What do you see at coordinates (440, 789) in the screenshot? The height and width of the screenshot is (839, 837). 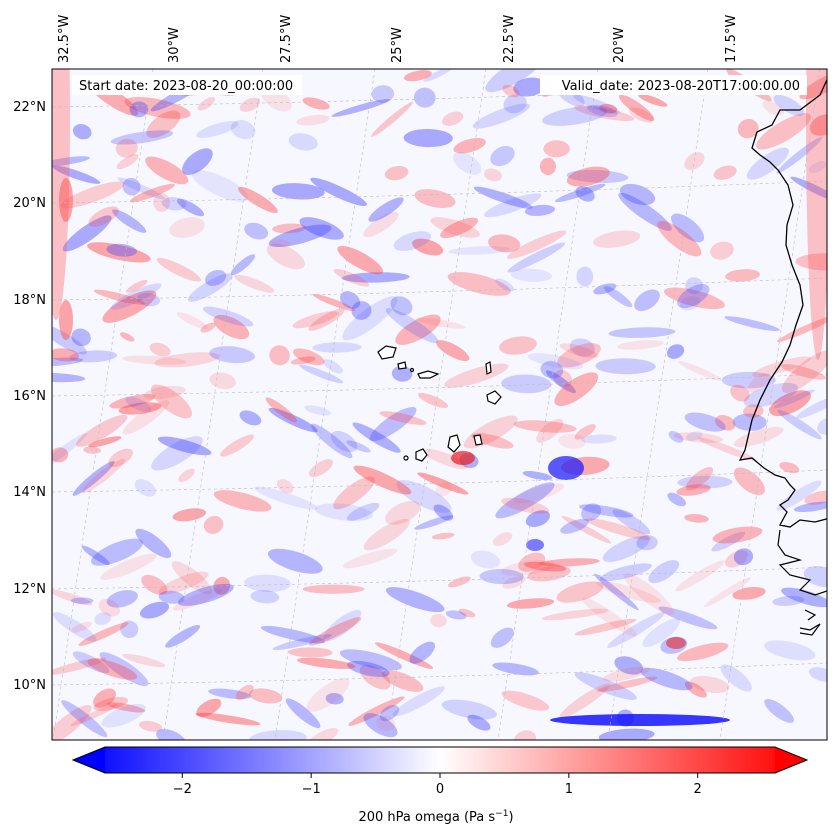 I see `colorbar-tick-label: 0` at bounding box center [440, 789].